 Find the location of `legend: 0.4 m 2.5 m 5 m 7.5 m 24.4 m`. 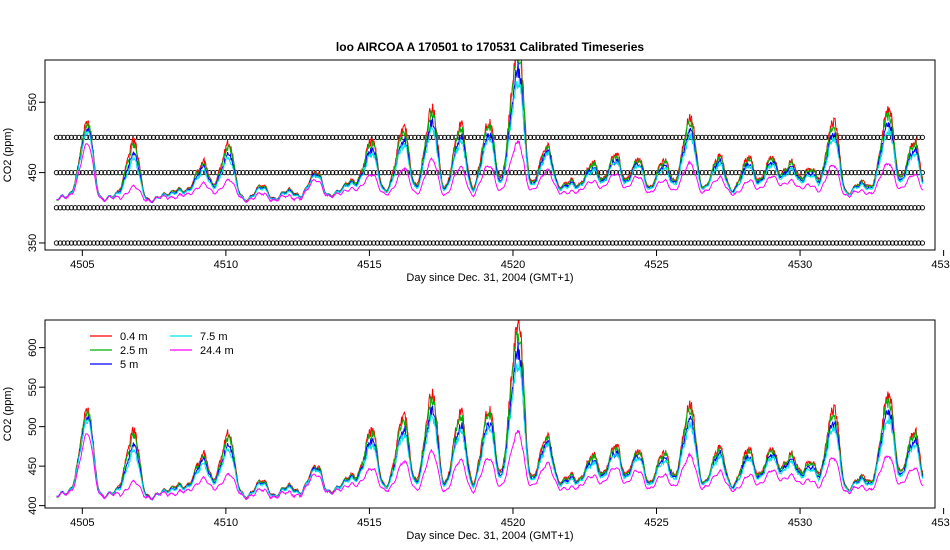

legend: 0.4 m 2.5 m 5 m 7.5 m 24.4 m is located at coordinates (162, 351).